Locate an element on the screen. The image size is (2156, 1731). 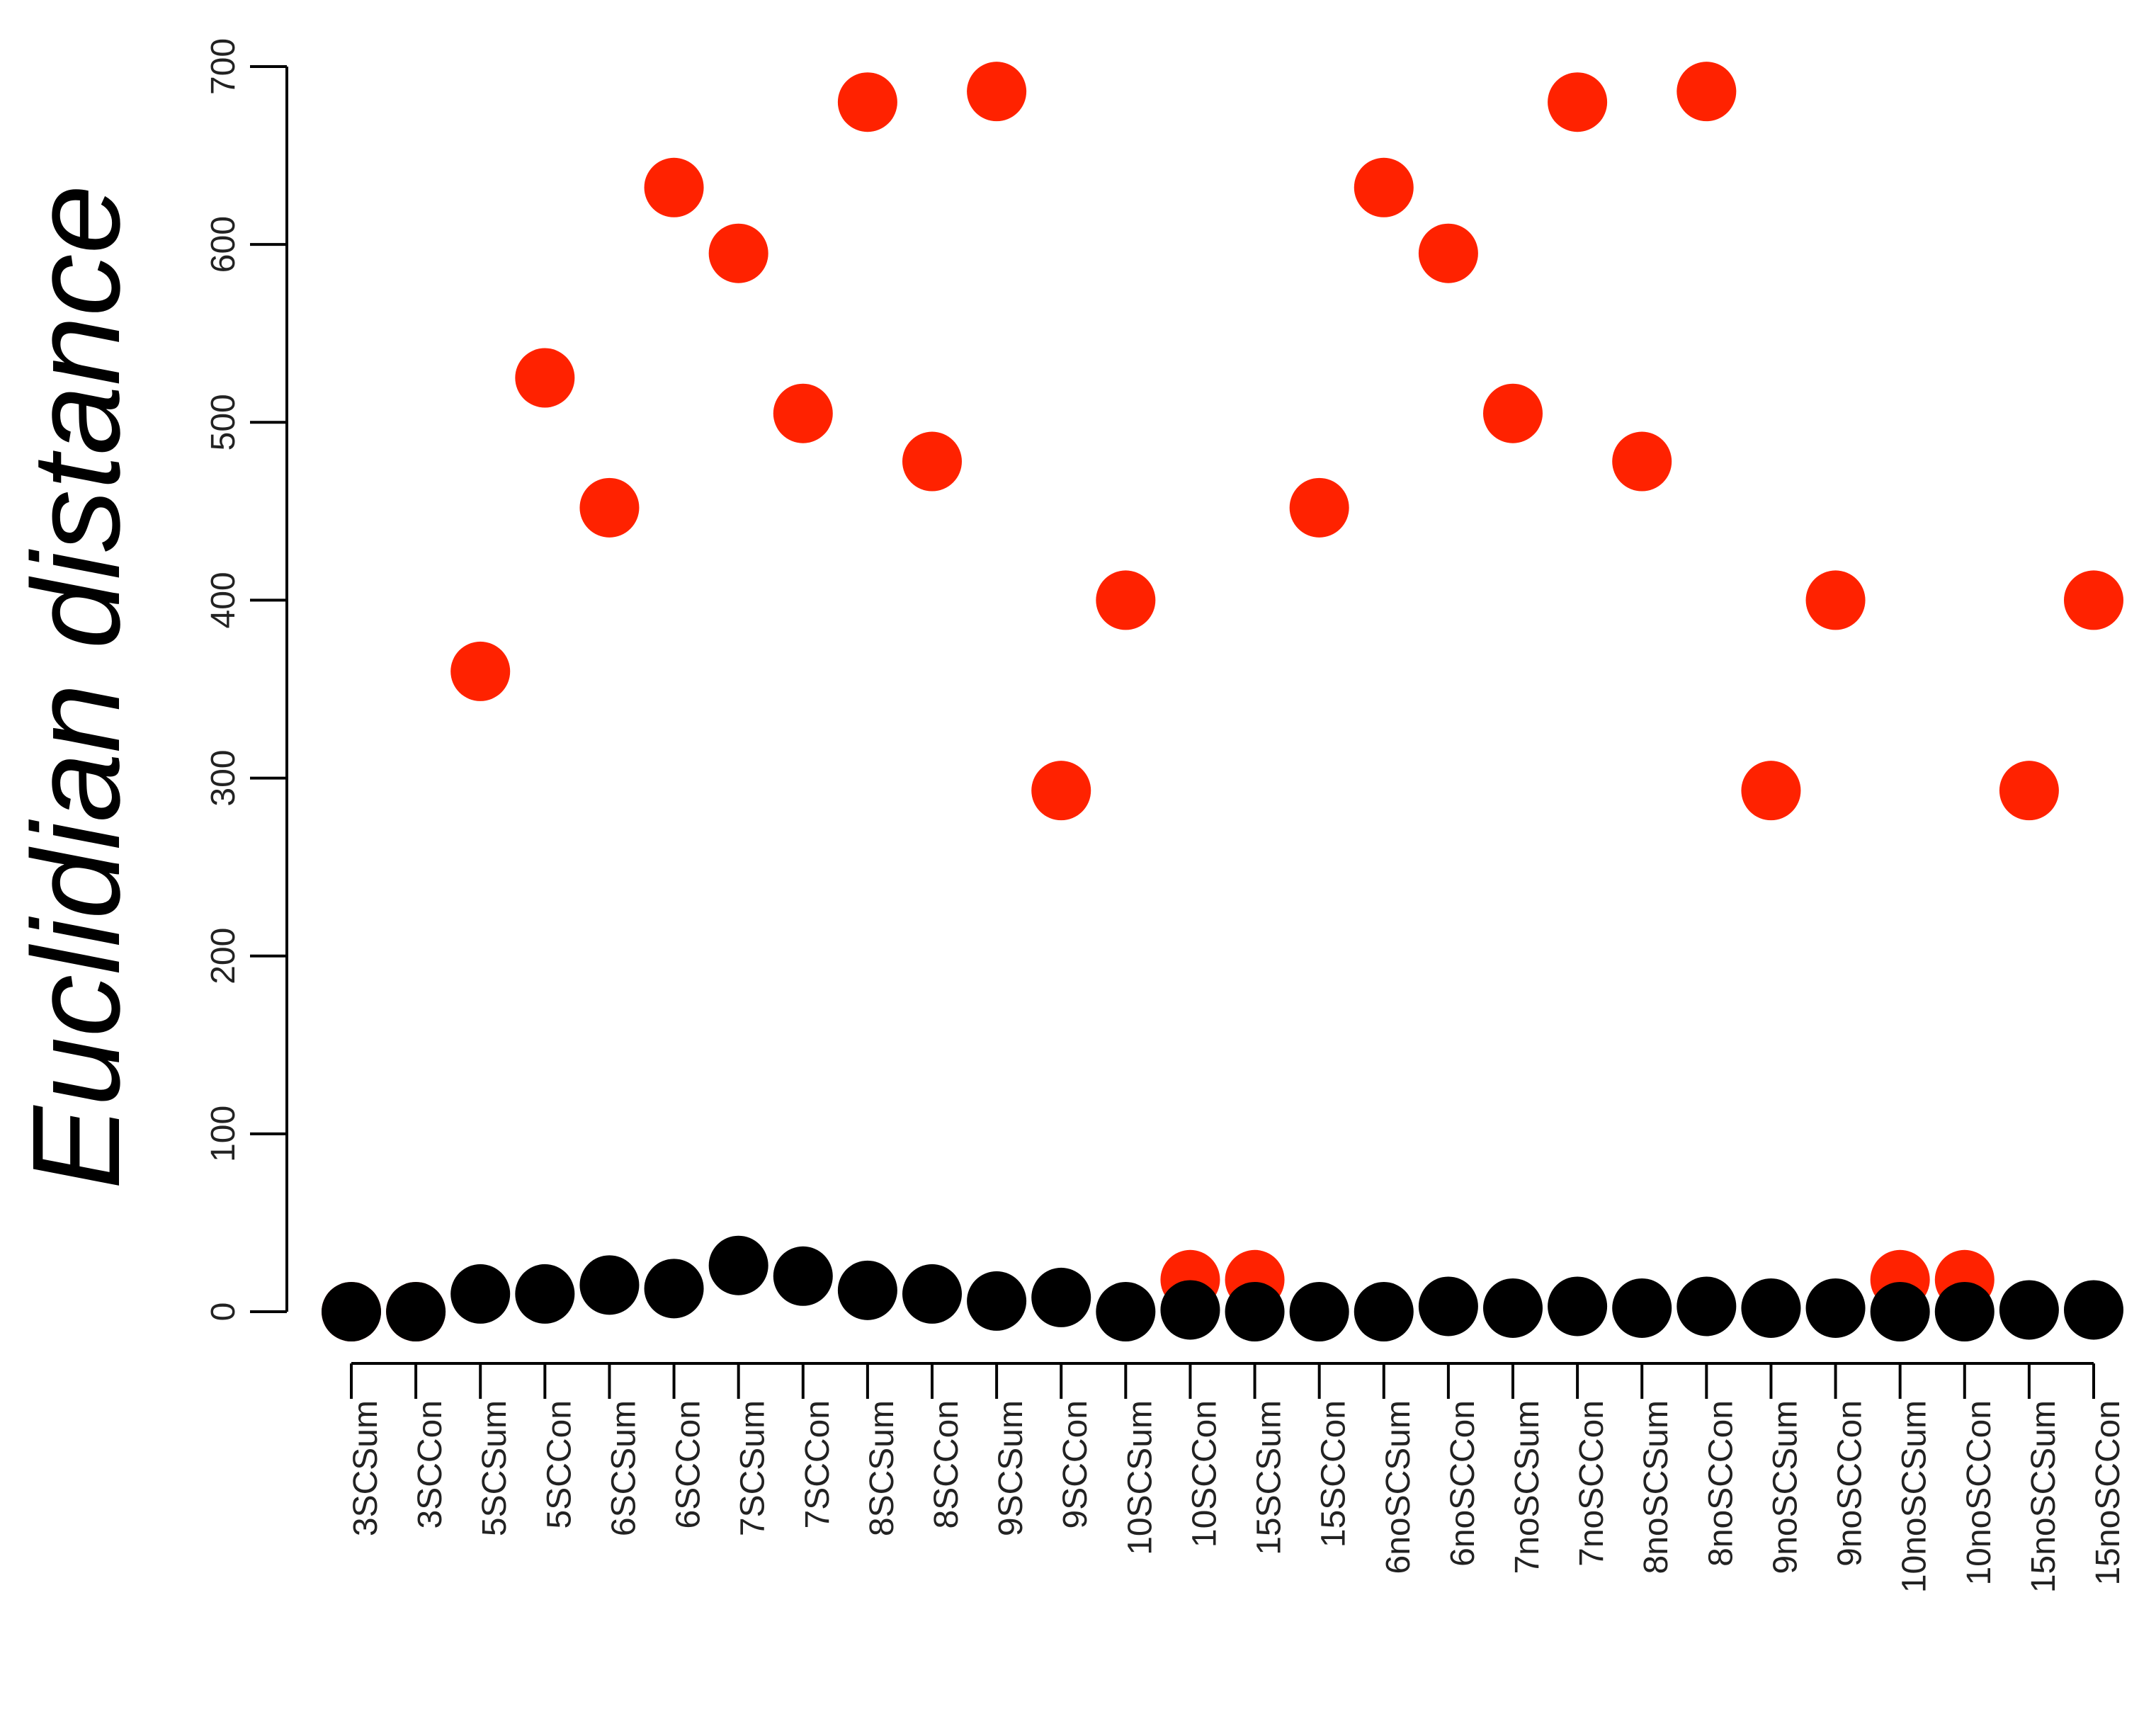
red-point-6noSCCon is located at coordinates (1448, 253).